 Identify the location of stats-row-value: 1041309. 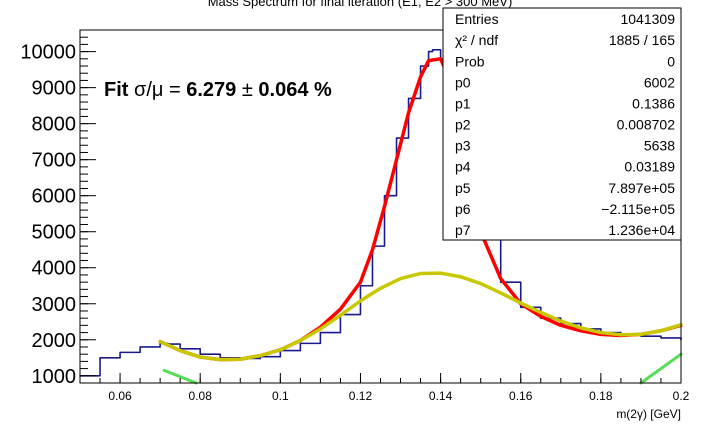
(647, 19).